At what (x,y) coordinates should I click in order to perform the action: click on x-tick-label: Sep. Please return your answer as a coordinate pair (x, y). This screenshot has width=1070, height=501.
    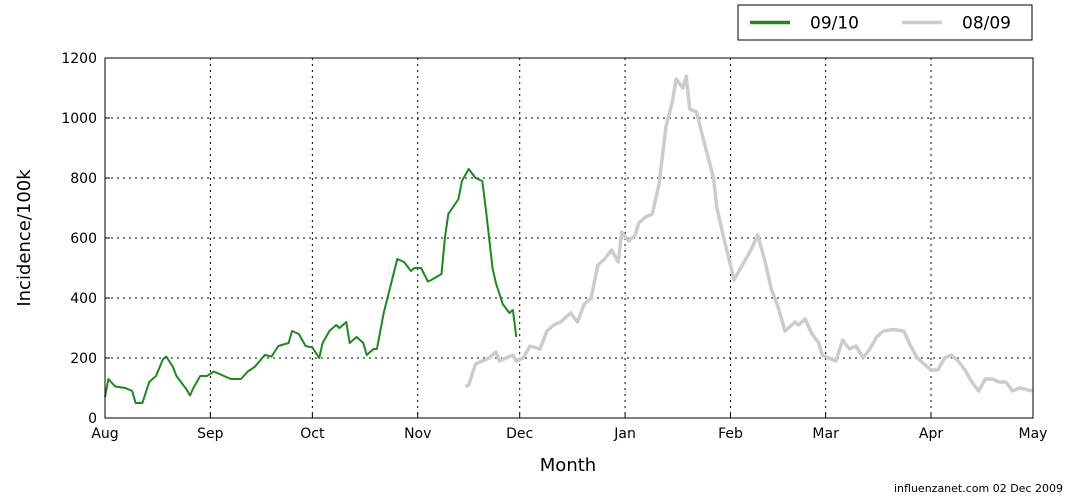
    Looking at the image, I should click on (210, 434).